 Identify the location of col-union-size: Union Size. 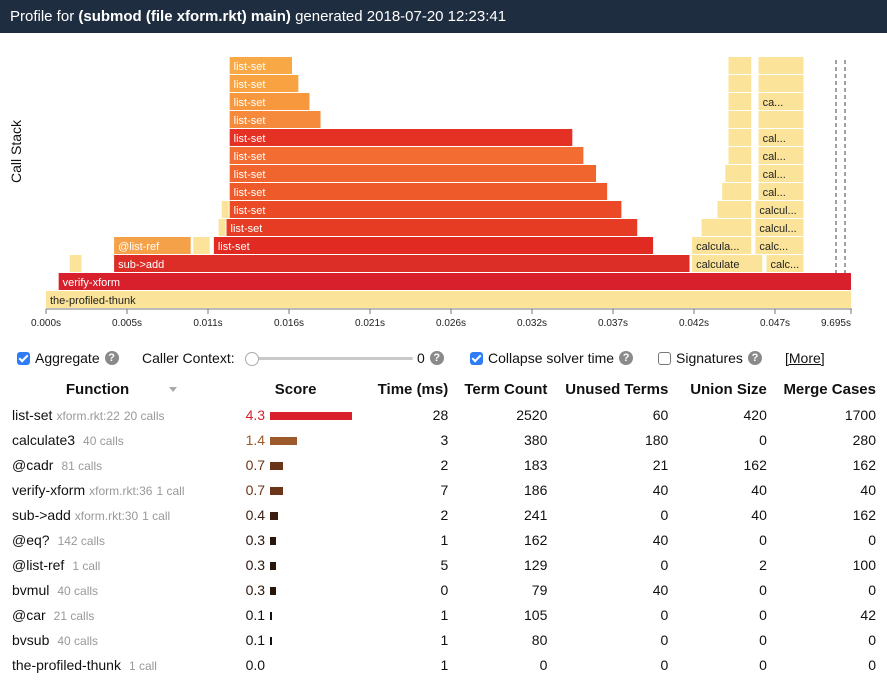
(728, 389).